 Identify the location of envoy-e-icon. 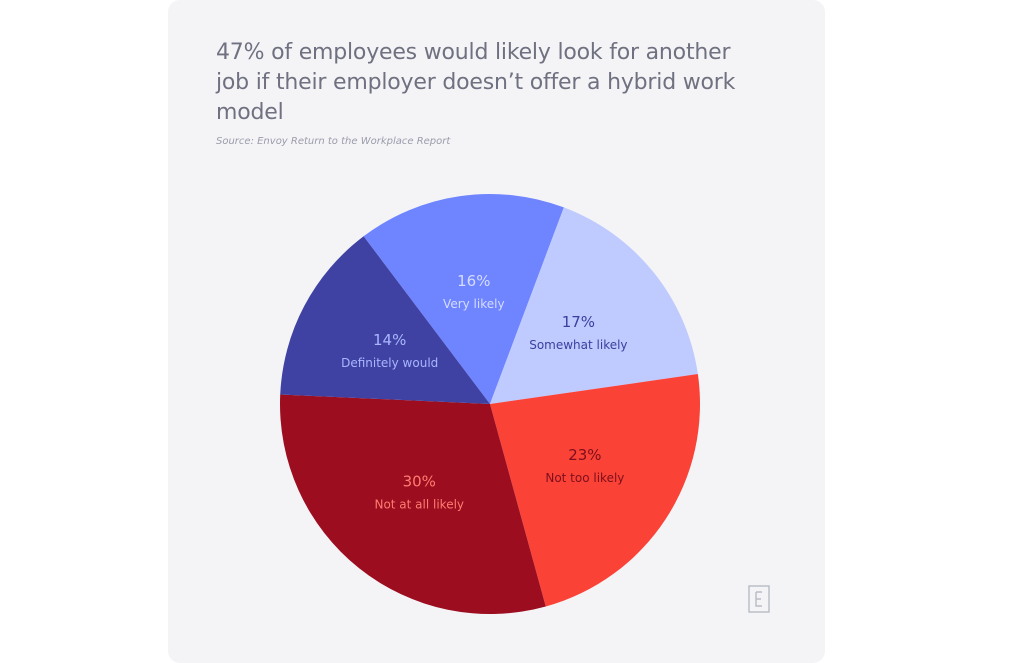
(759, 599).